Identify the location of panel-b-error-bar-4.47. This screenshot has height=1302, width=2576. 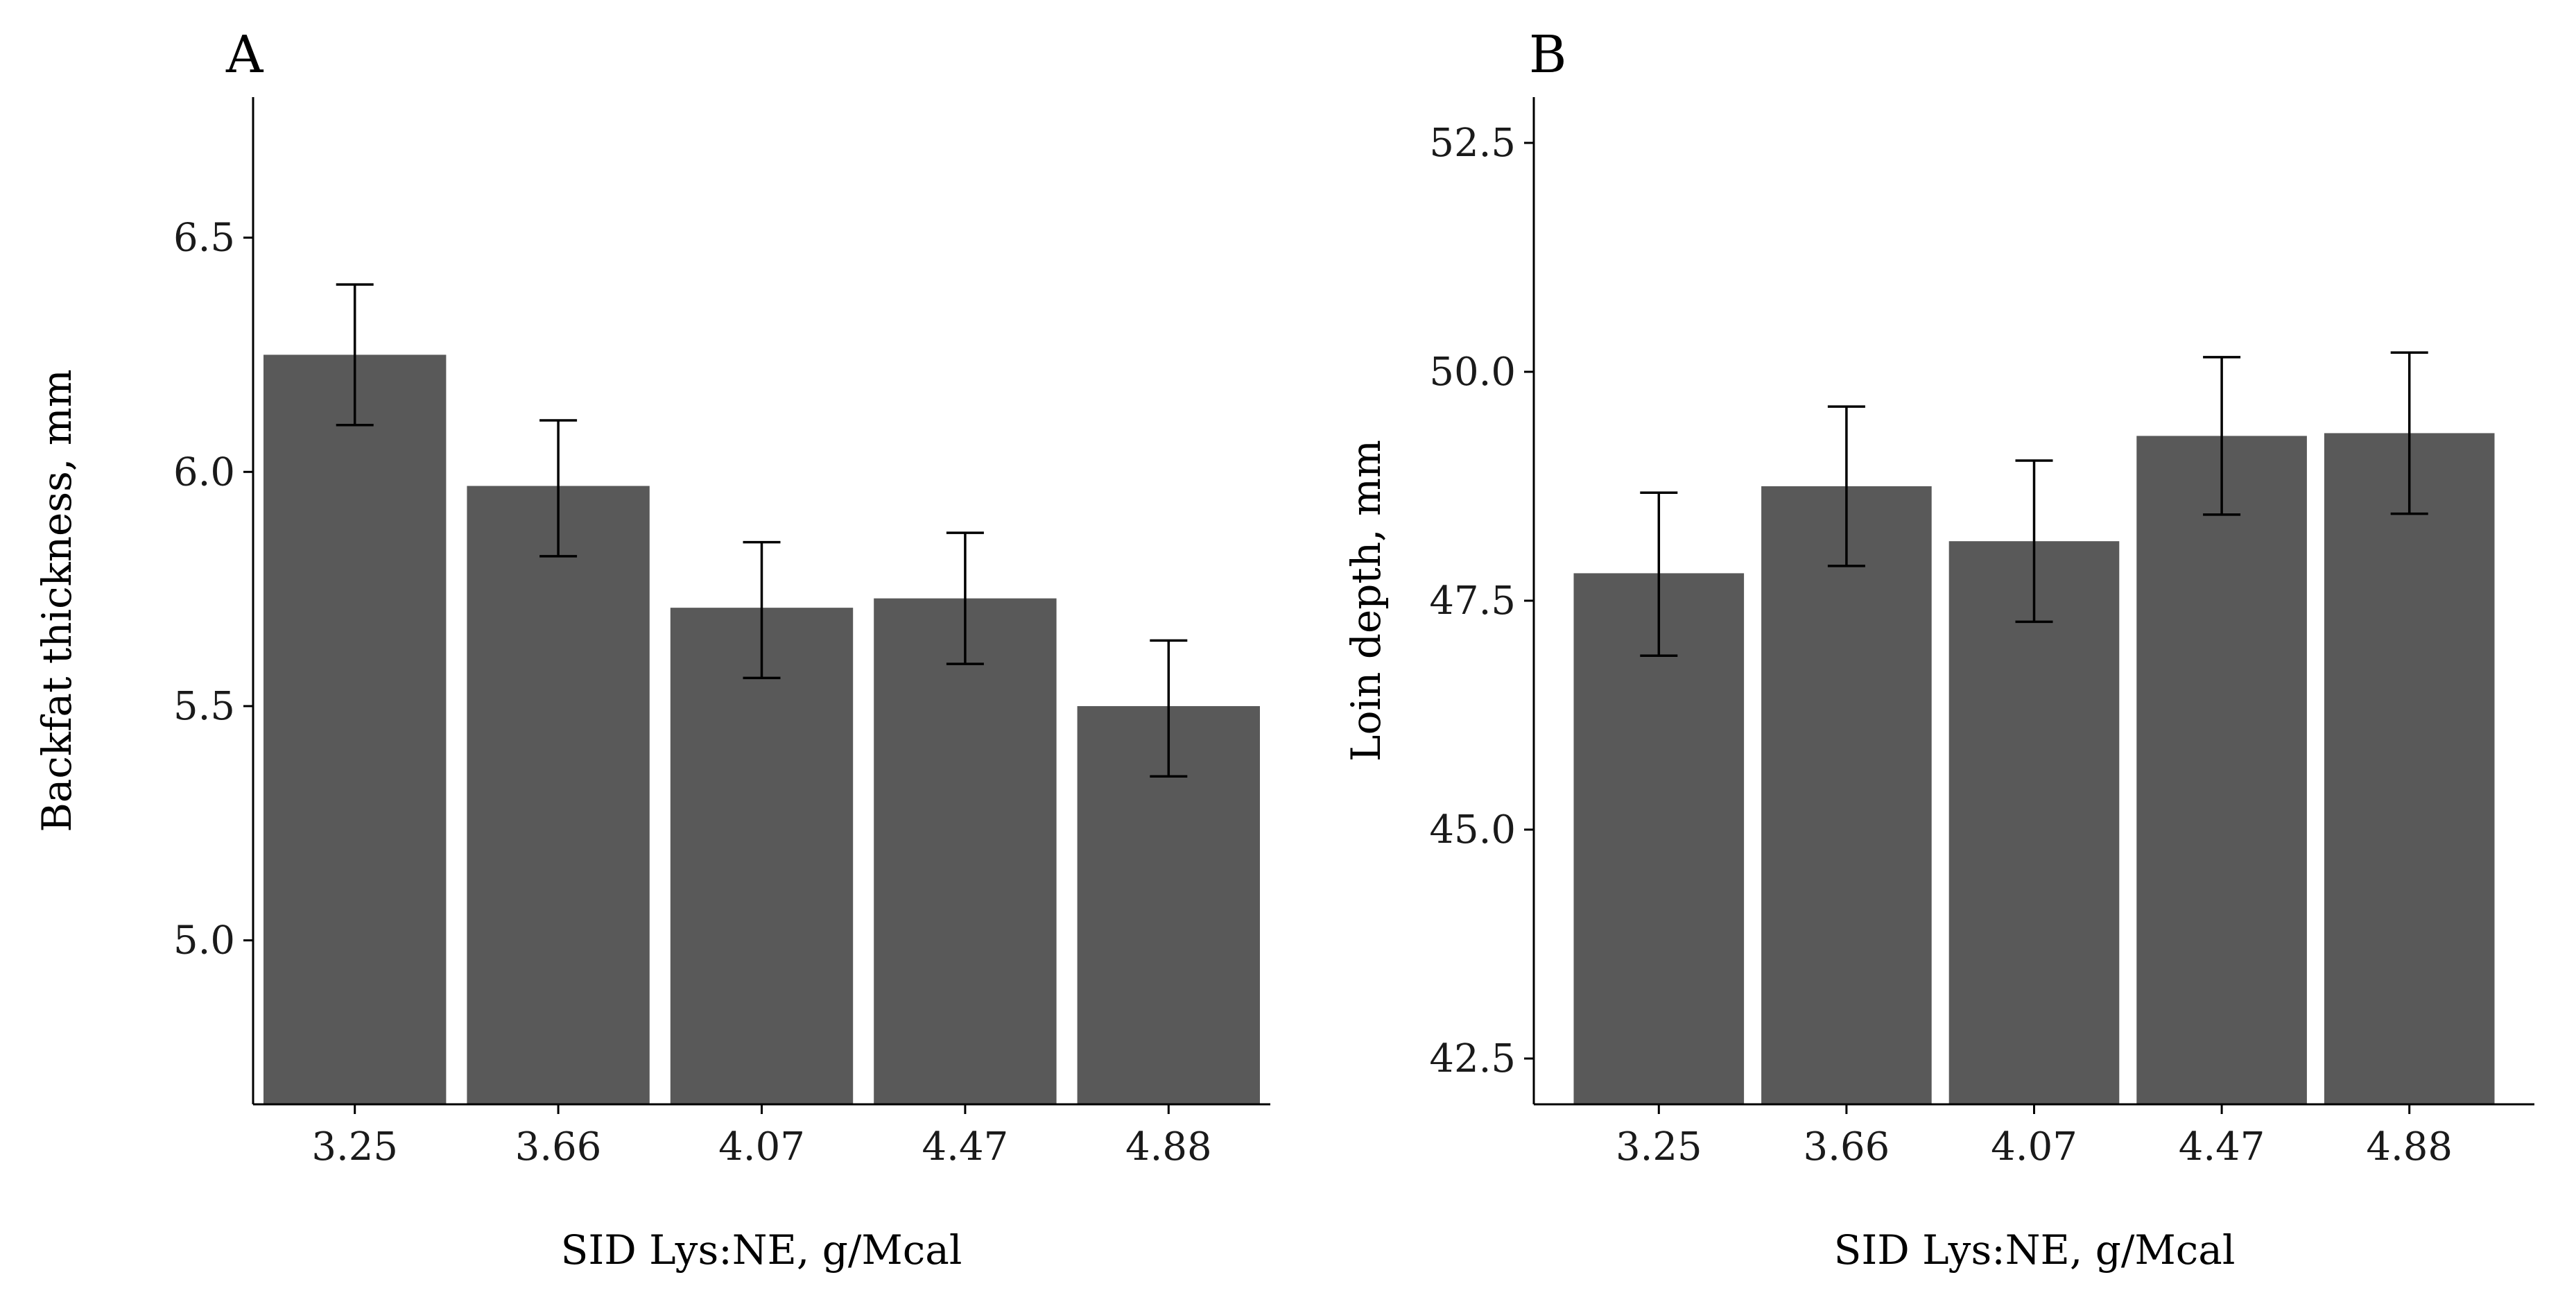
(2222, 436).